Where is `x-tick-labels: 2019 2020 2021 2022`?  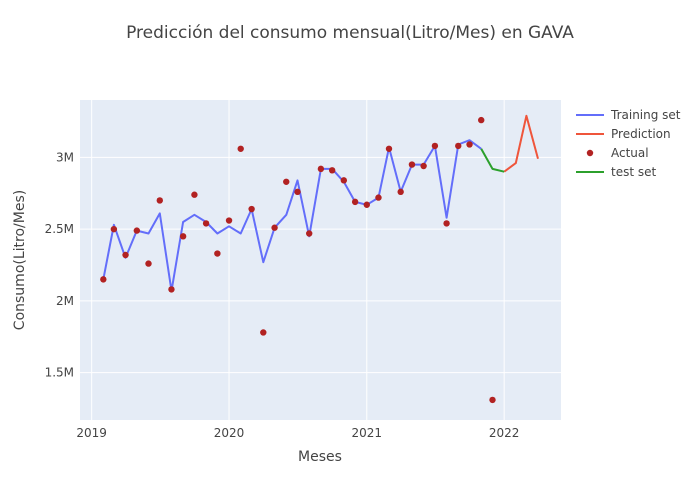
x-tick-labels: 2019 2020 2021 2022 is located at coordinates (297, 433).